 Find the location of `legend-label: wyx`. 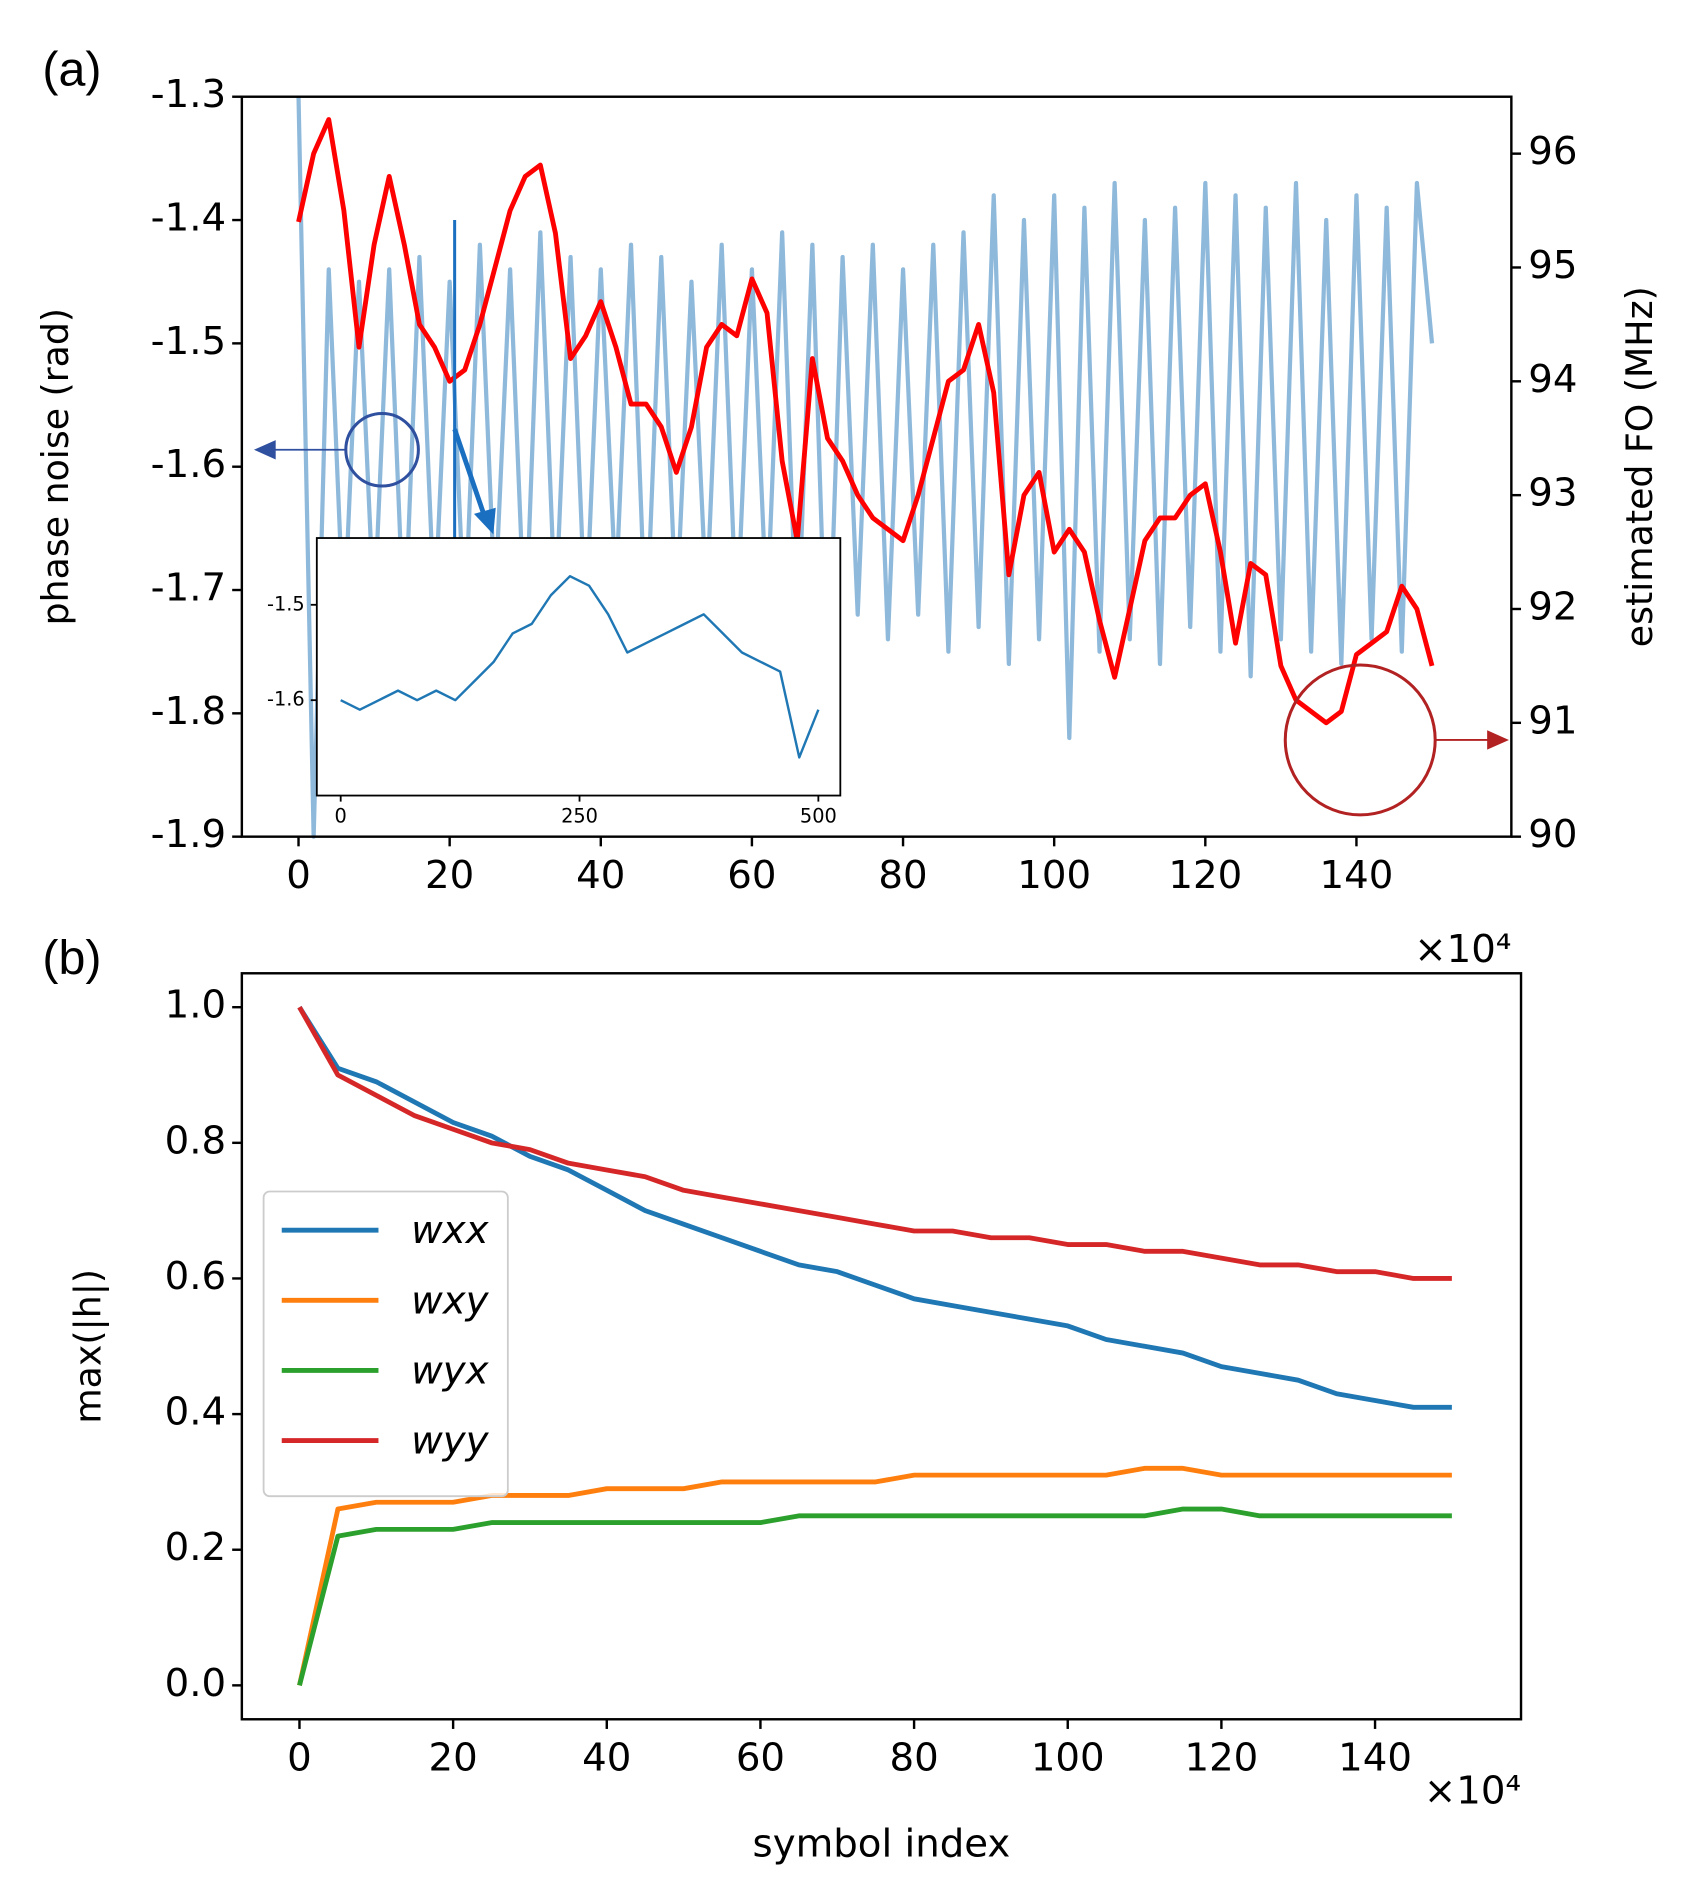

legend-label: wyx is located at coordinates (450, 1370).